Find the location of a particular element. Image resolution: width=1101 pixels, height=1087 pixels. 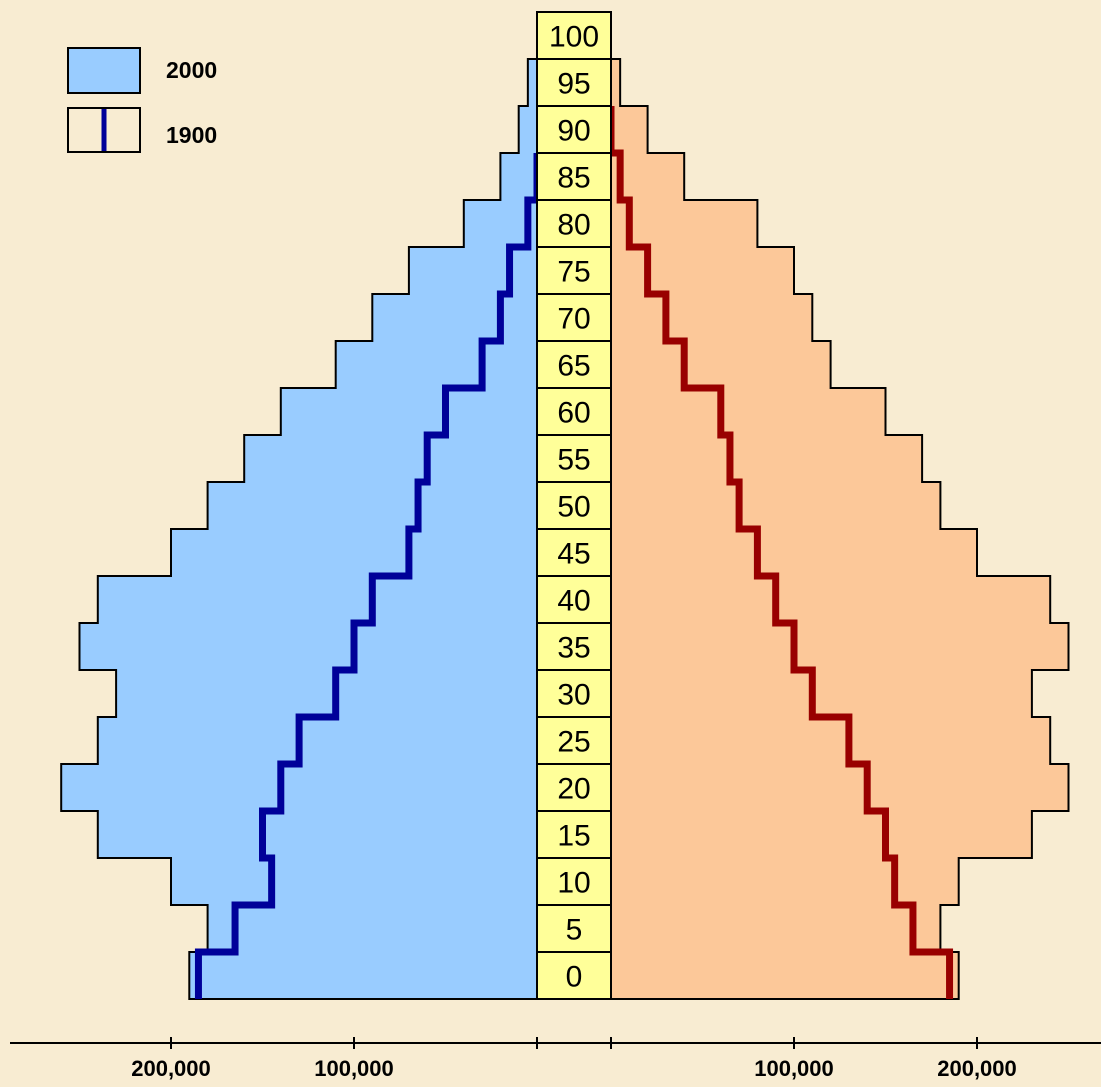

age-label-60: 60 is located at coordinates (573, 413).